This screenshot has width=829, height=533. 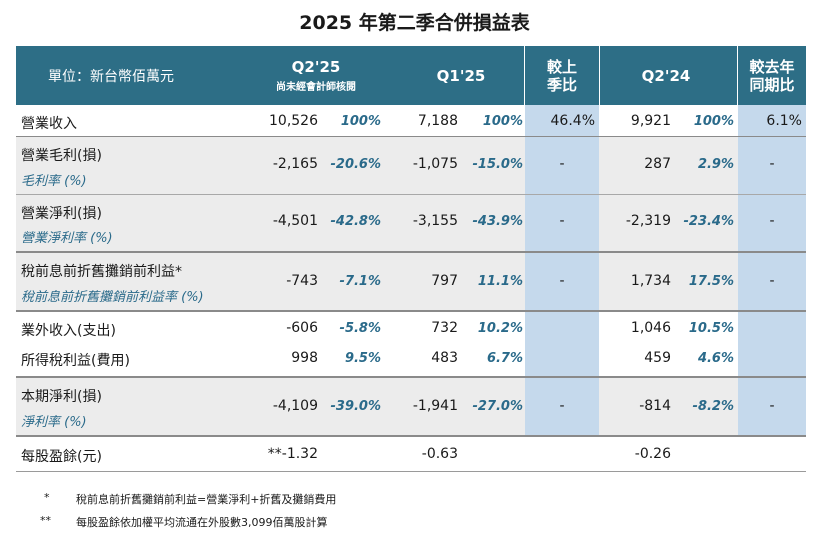 I want to click on q1-25-percent: -43.9%, so click(x=498, y=221).